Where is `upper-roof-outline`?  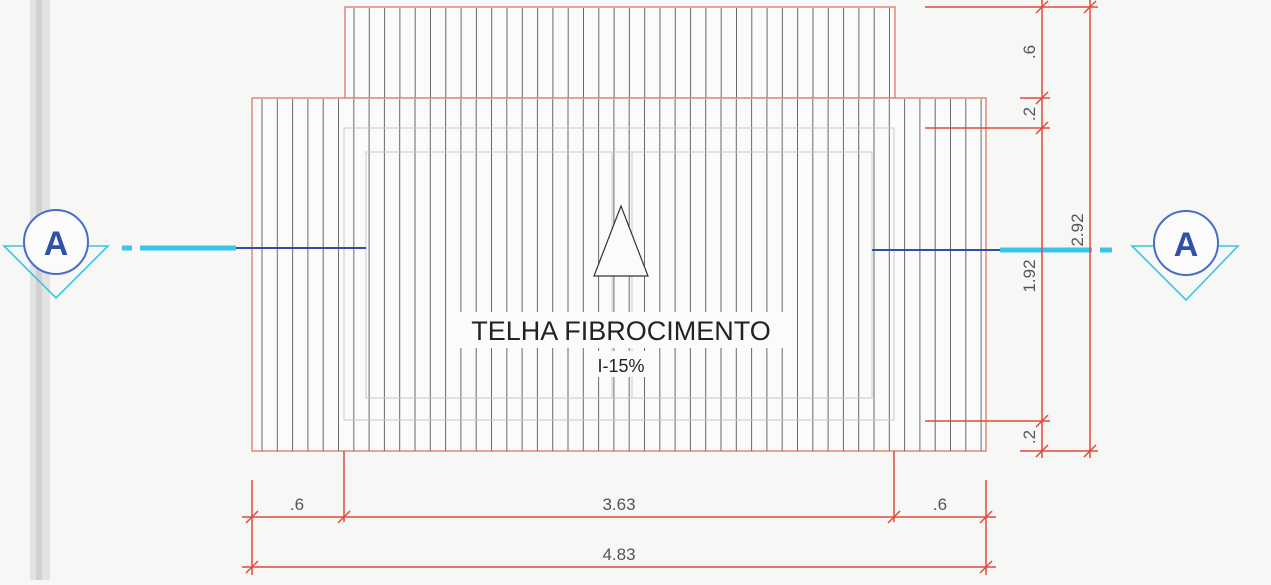 upper-roof-outline is located at coordinates (620, 52).